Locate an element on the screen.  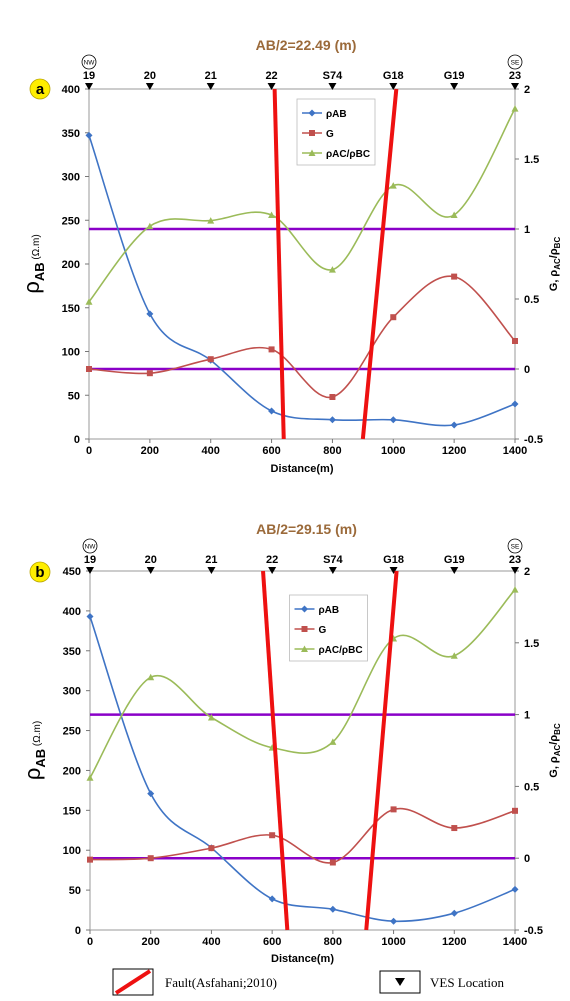
panel-badge-label: b is located at coordinates (39, 572).